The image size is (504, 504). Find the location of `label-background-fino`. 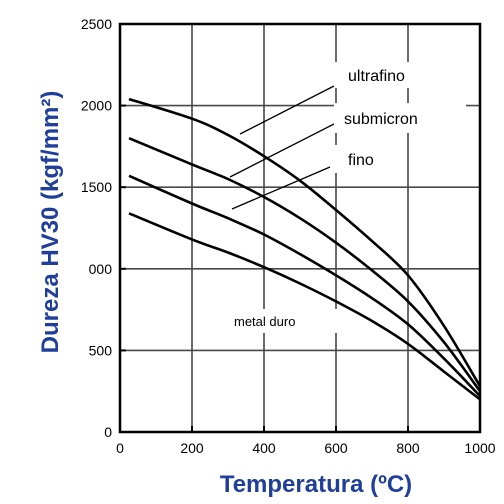

label-background-fino is located at coordinates (367, 159).